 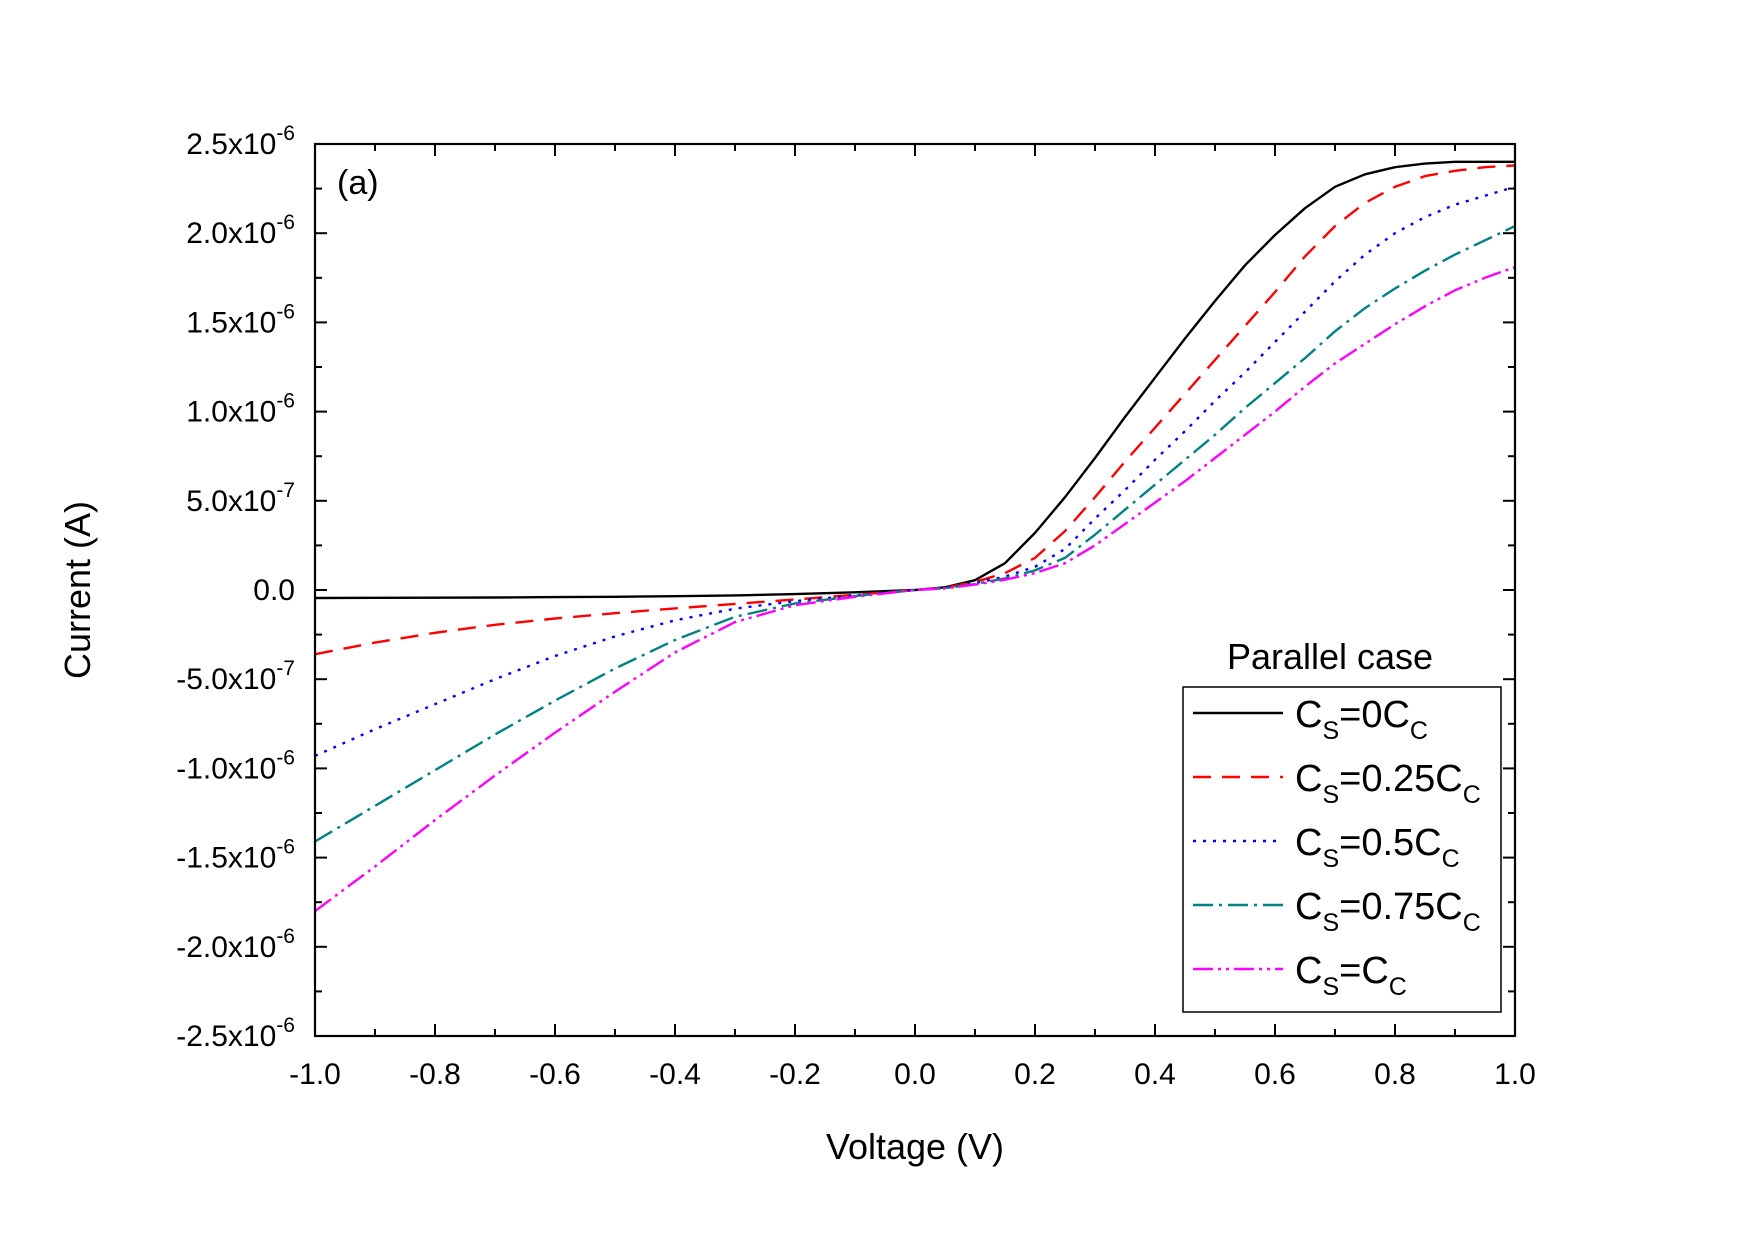 I want to click on y-tick-label: -5.0x10⁻⁷, so click(x=235, y=676).